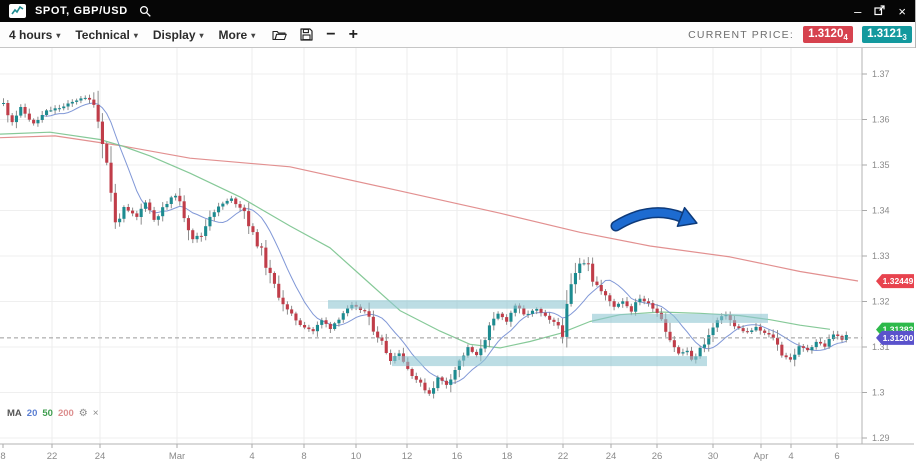 This screenshot has height=463, width=916. What do you see at coordinates (306, 34) in the screenshot?
I see `save-icon` at bounding box center [306, 34].